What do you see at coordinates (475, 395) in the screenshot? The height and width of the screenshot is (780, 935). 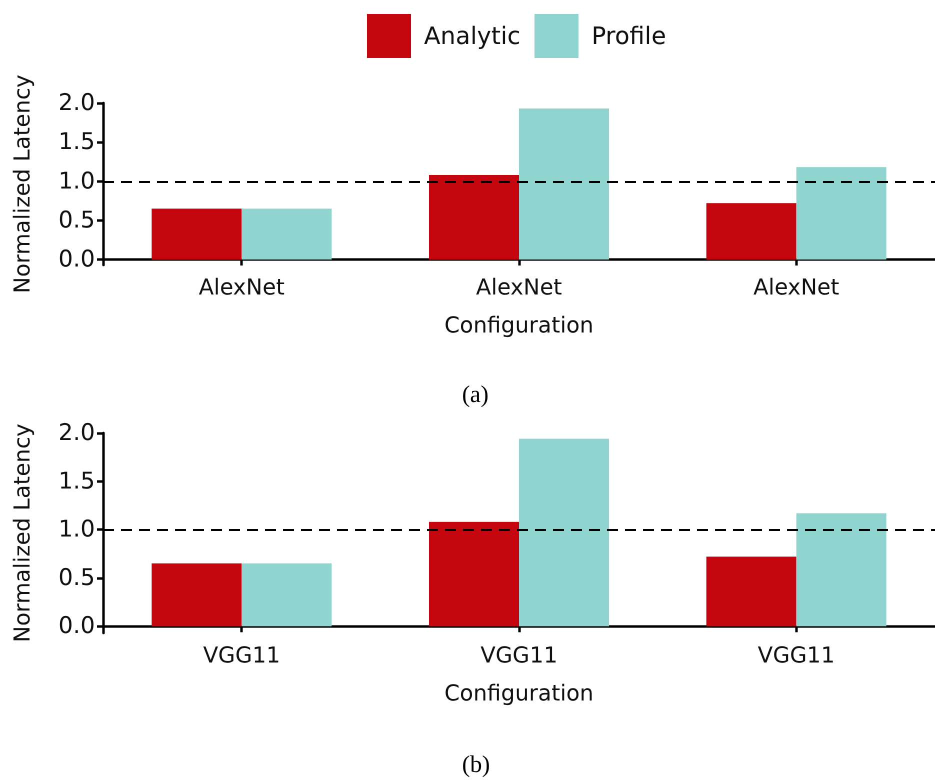 I see `text: (a)` at bounding box center [475, 395].